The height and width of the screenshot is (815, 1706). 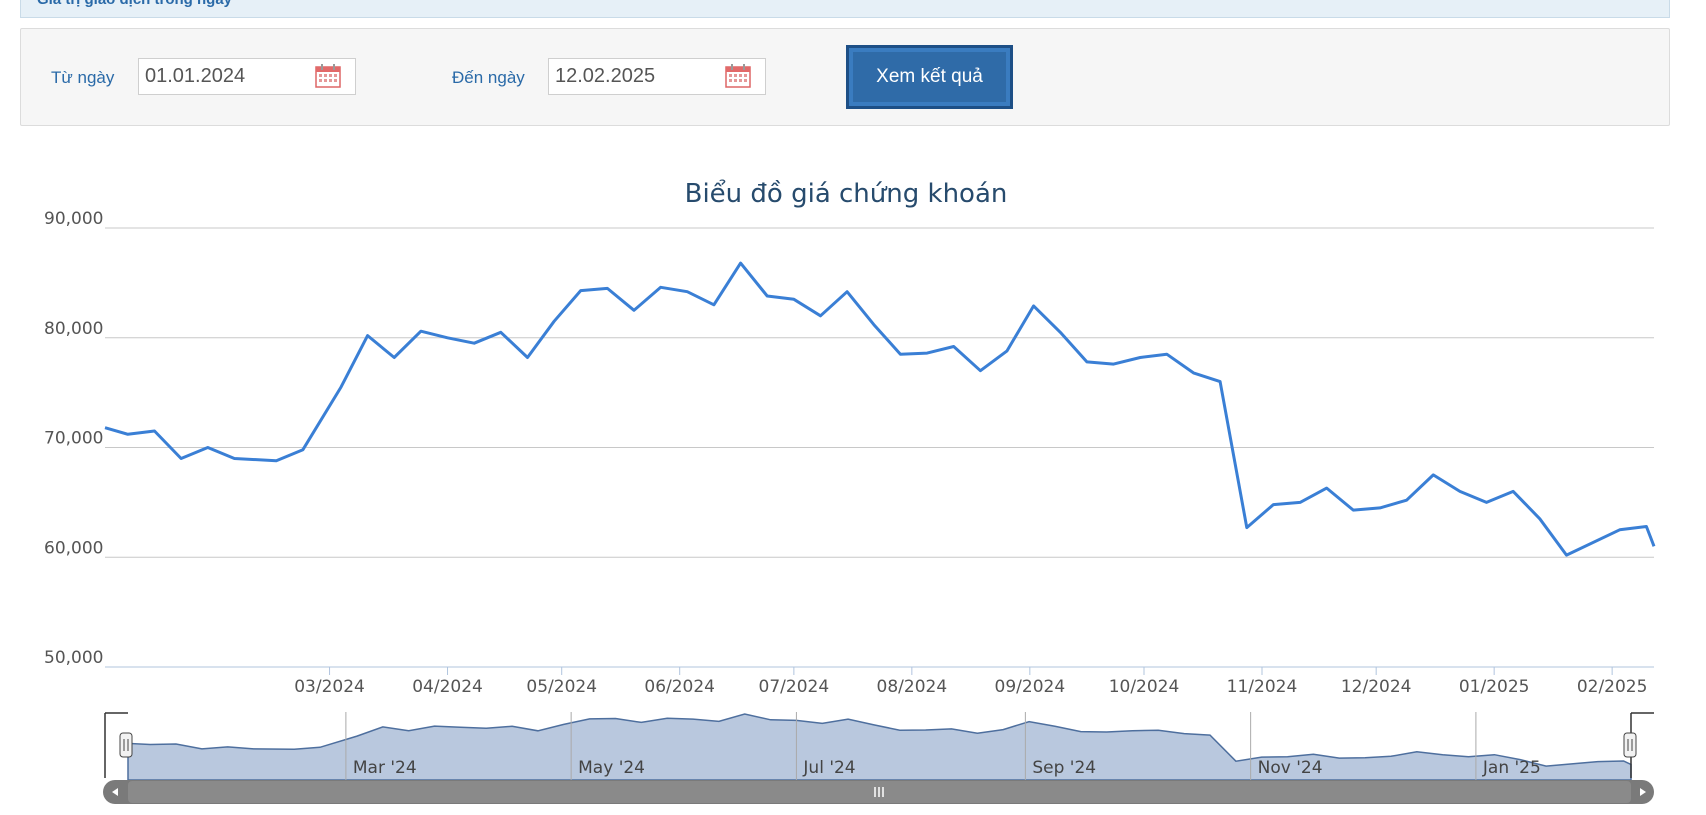 What do you see at coordinates (845, 77) in the screenshot?
I see `date-filter-panel: Từ ngày Đến ngày Xem kết quả` at bounding box center [845, 77].